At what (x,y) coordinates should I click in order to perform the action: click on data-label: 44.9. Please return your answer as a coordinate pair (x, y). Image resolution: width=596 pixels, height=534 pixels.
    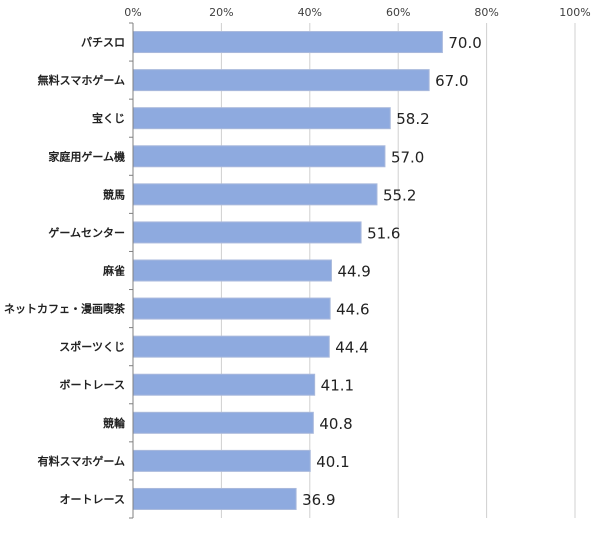
    Looking at the image, I should click on (353, 272).